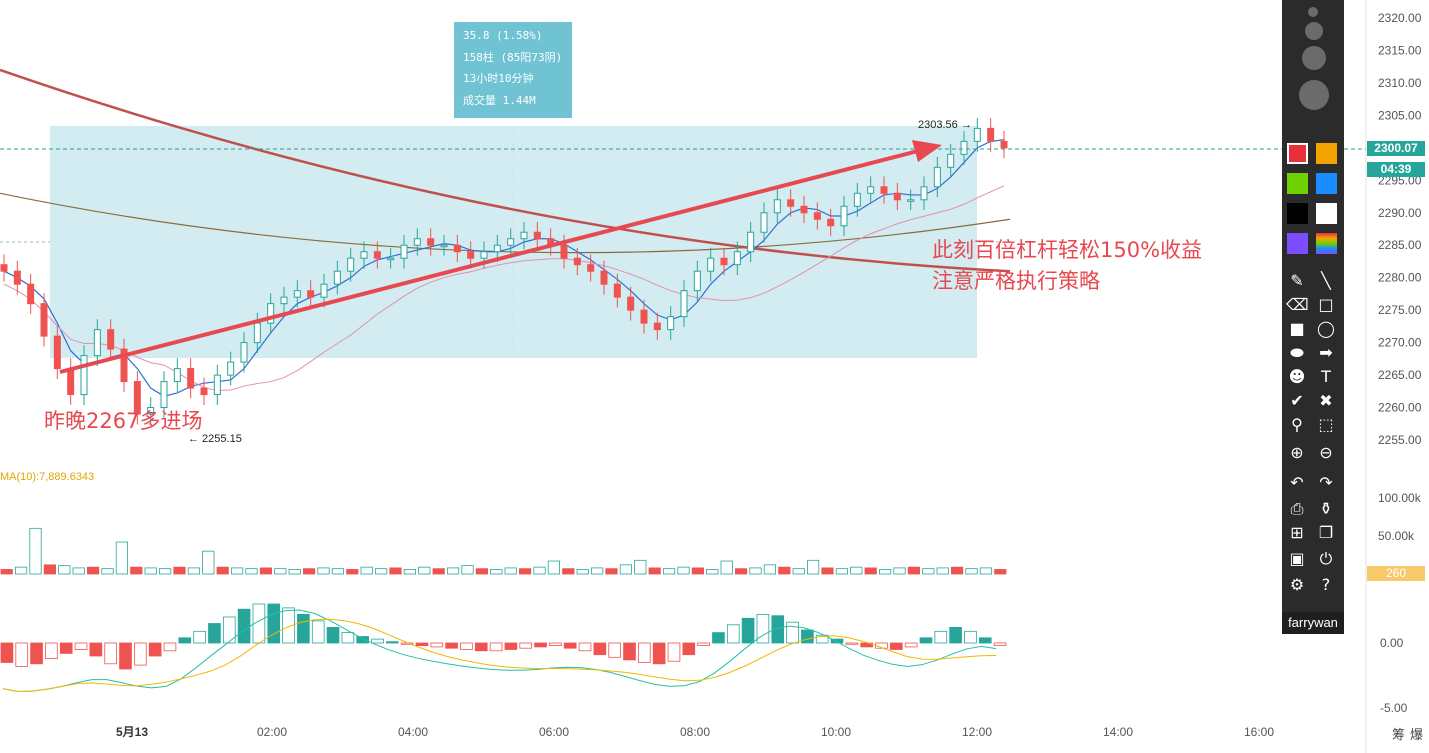 Image resolution: width=1429 pixels, height=753 pixels. I want to click on text-icon: T, so click(1326, 376).